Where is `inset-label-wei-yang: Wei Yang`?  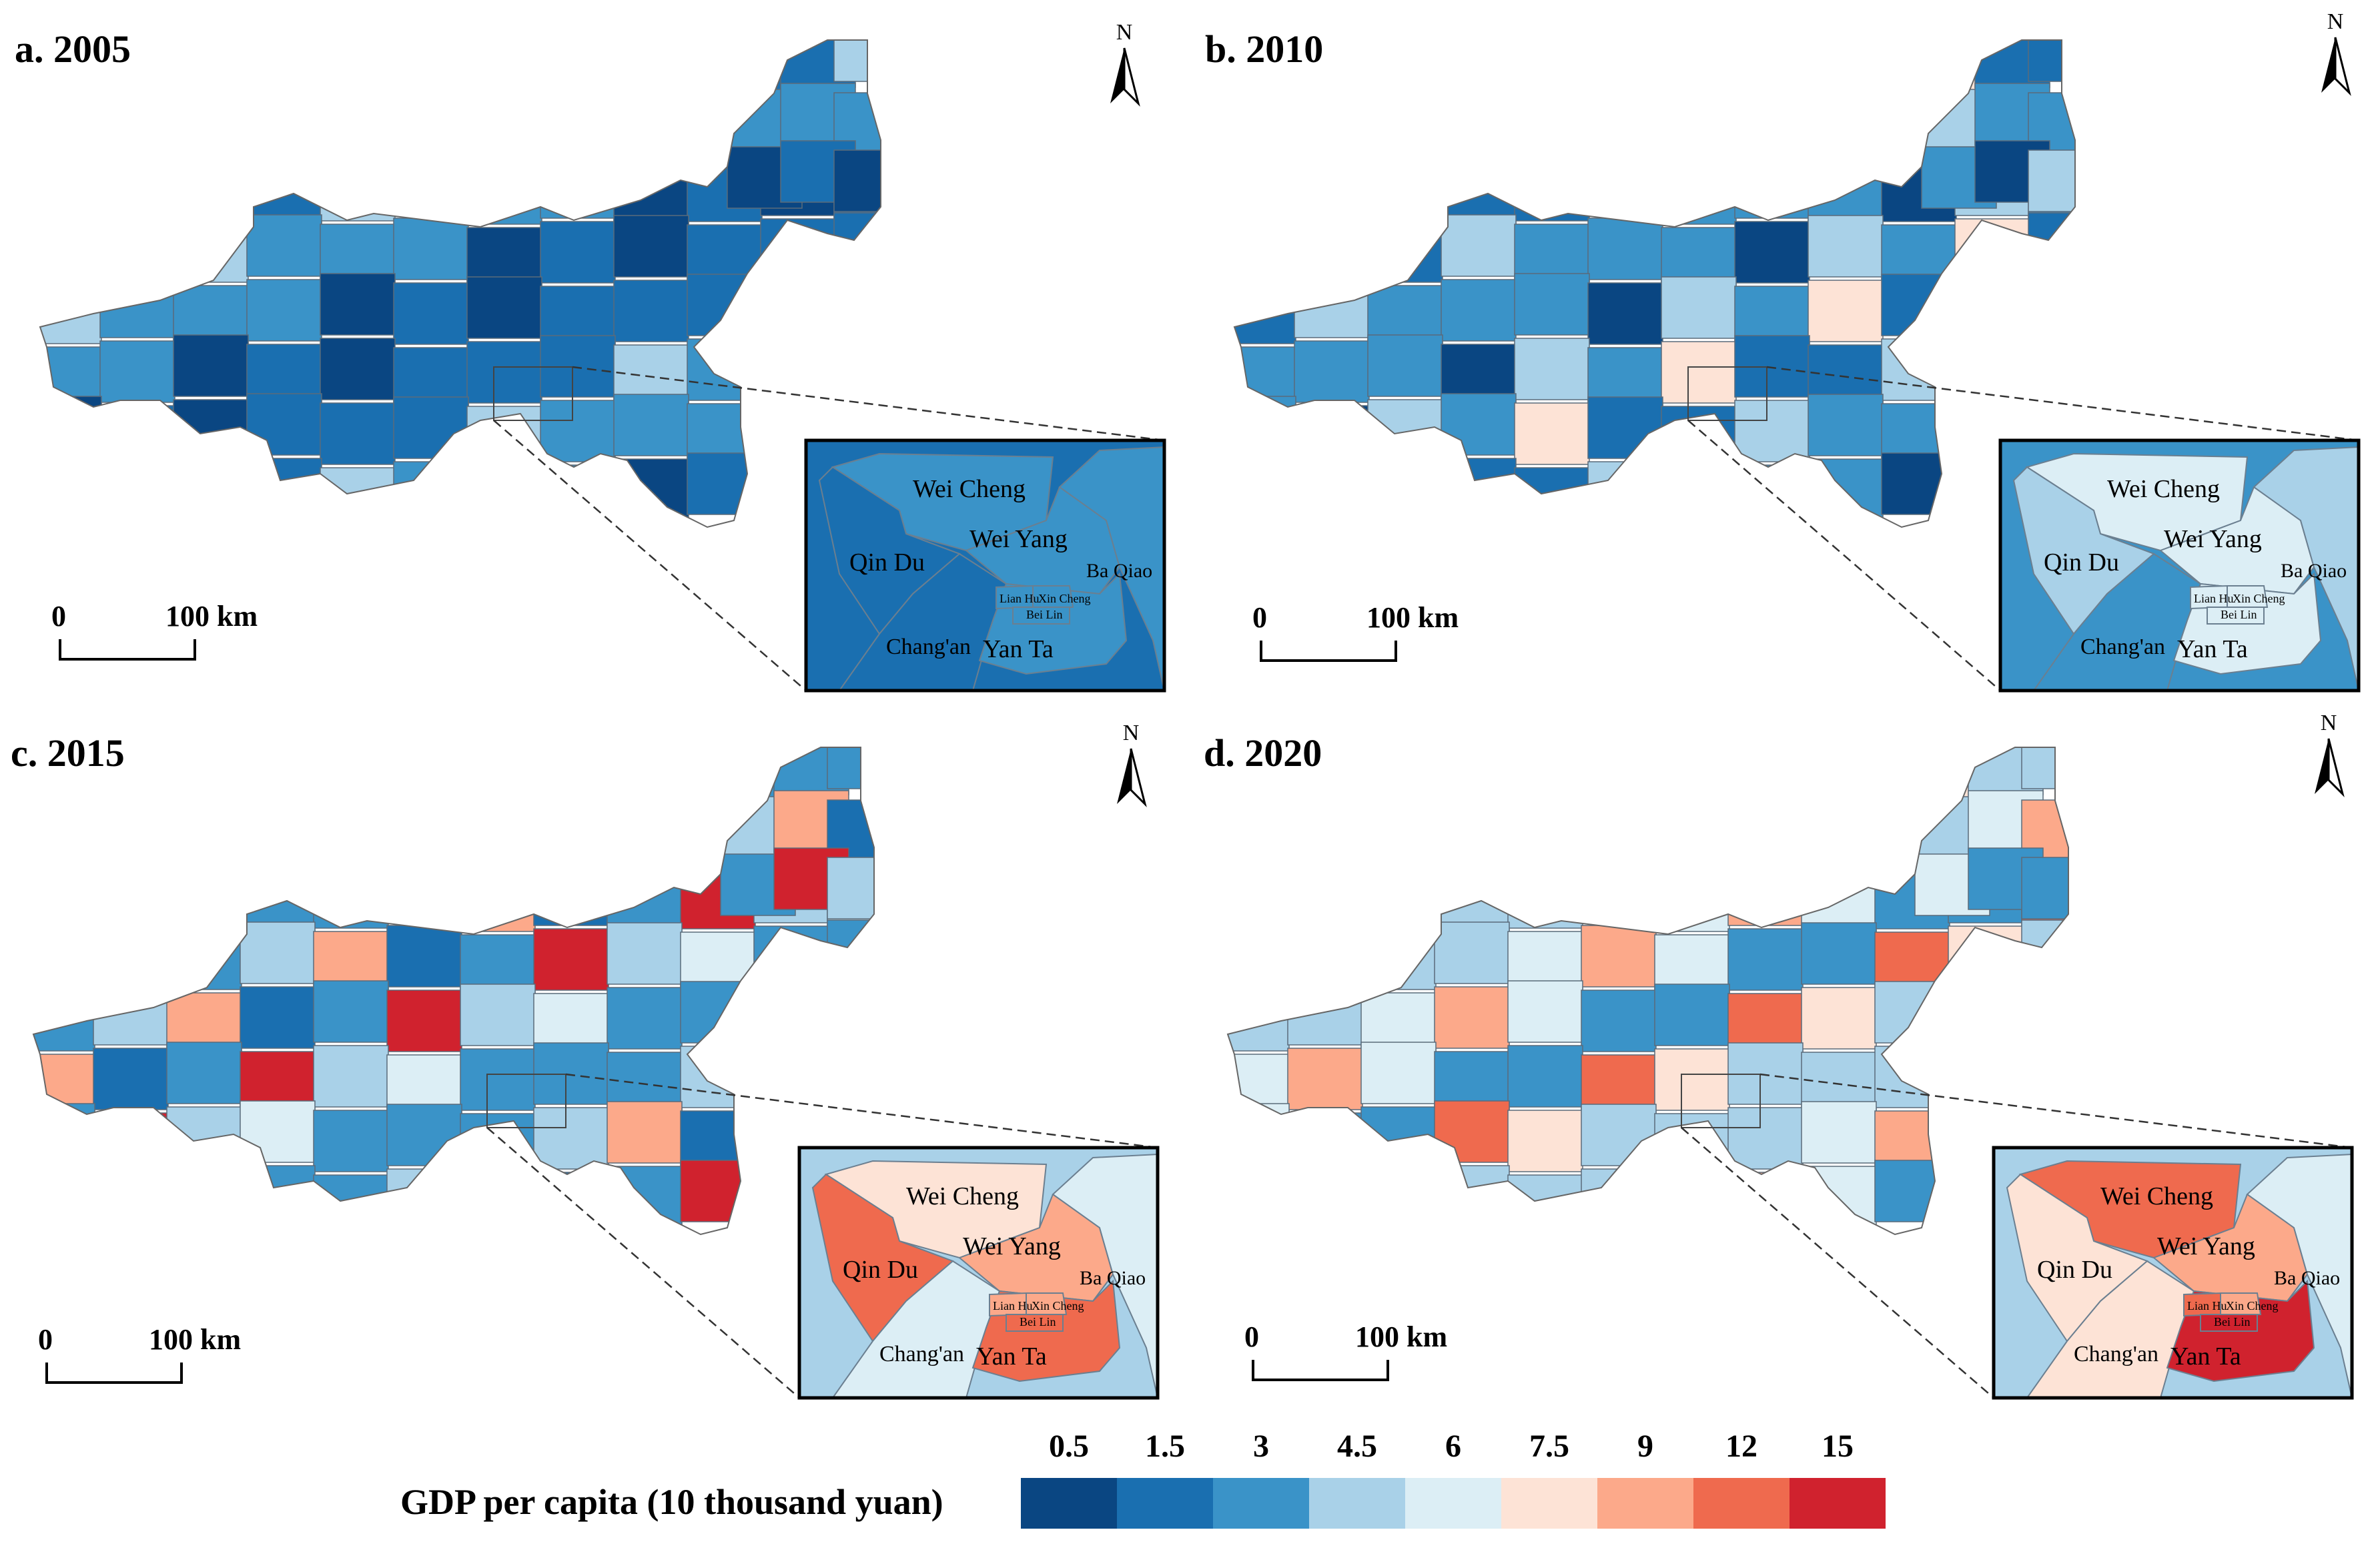 inset-label-wei-yang: Wei Yang is located at coordinates (1018, 539).